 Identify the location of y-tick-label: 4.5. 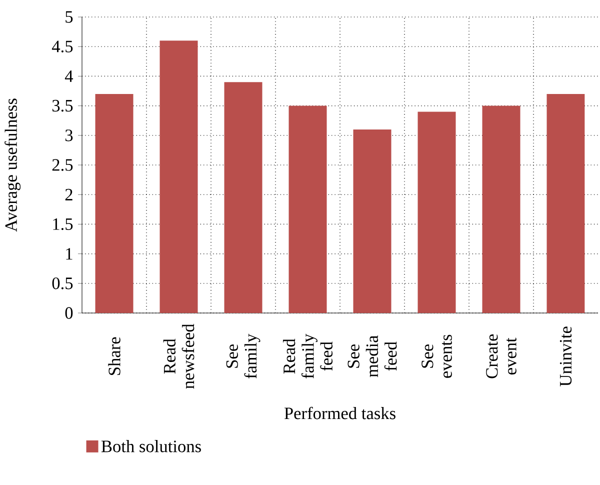
(62, 46).